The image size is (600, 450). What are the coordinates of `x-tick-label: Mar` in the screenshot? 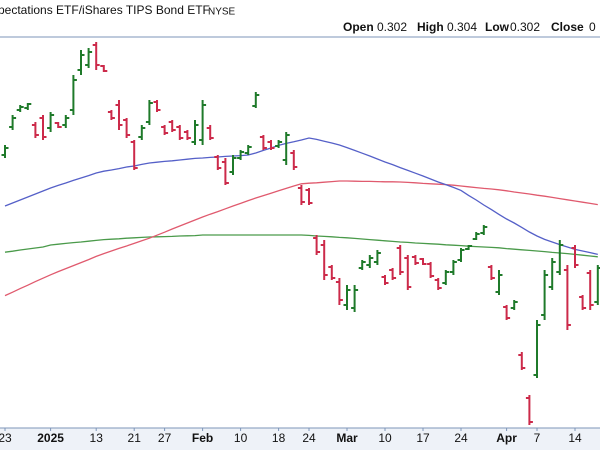 It's located at (347, 438).